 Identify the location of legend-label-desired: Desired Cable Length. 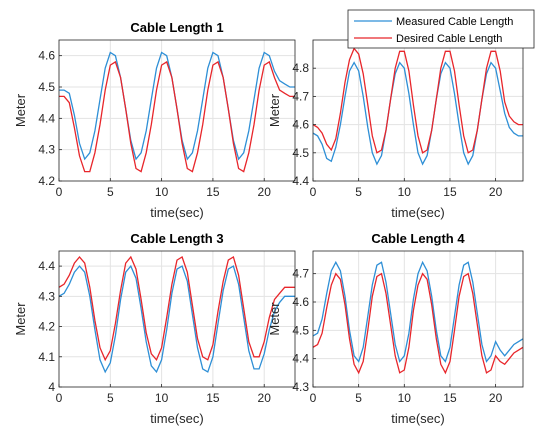
(449, 39).